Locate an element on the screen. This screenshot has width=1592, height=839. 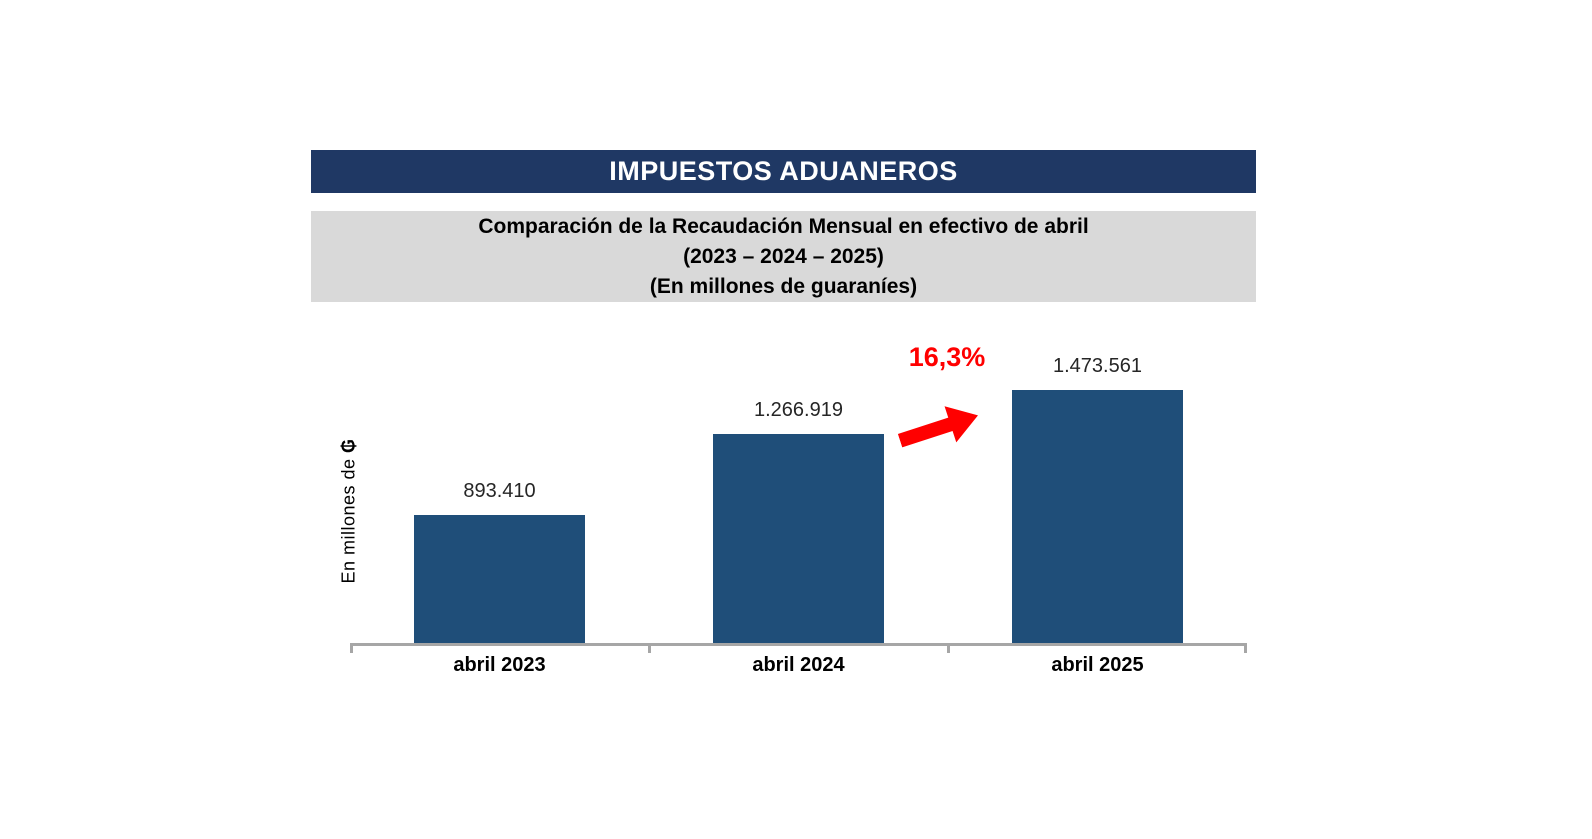
x-label-abril-2025: abril 2025 is located at coordinates (1097, 665).